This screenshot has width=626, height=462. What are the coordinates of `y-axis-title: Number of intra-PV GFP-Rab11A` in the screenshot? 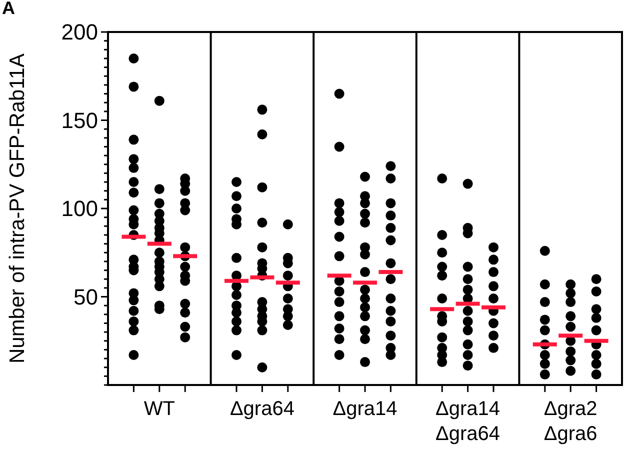 It's located at (17, 208).